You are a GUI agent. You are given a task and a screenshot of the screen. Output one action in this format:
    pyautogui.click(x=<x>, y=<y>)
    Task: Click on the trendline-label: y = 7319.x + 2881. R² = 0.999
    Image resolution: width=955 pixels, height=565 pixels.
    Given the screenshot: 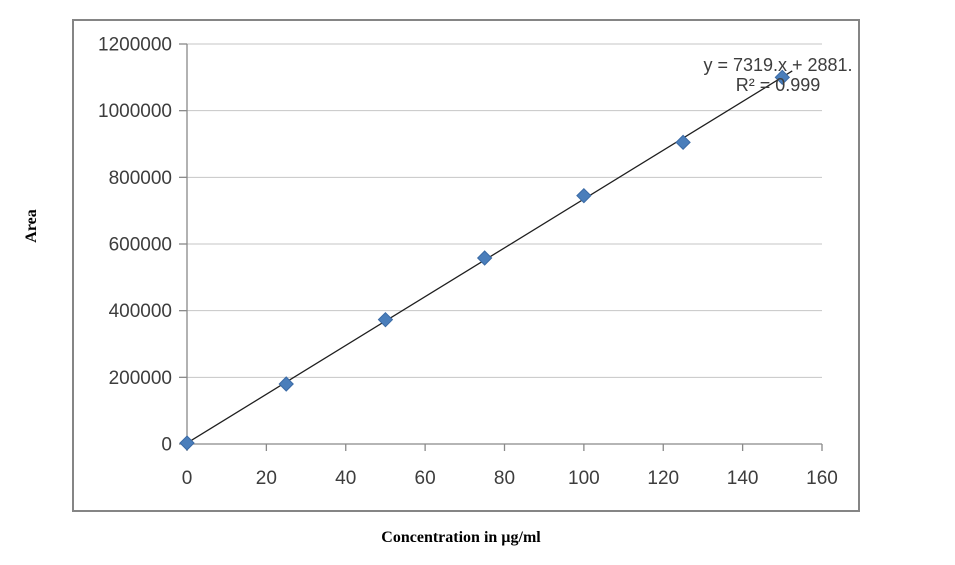 What is the action you would take?
    pyautogui.click(x=778, y=75)
    